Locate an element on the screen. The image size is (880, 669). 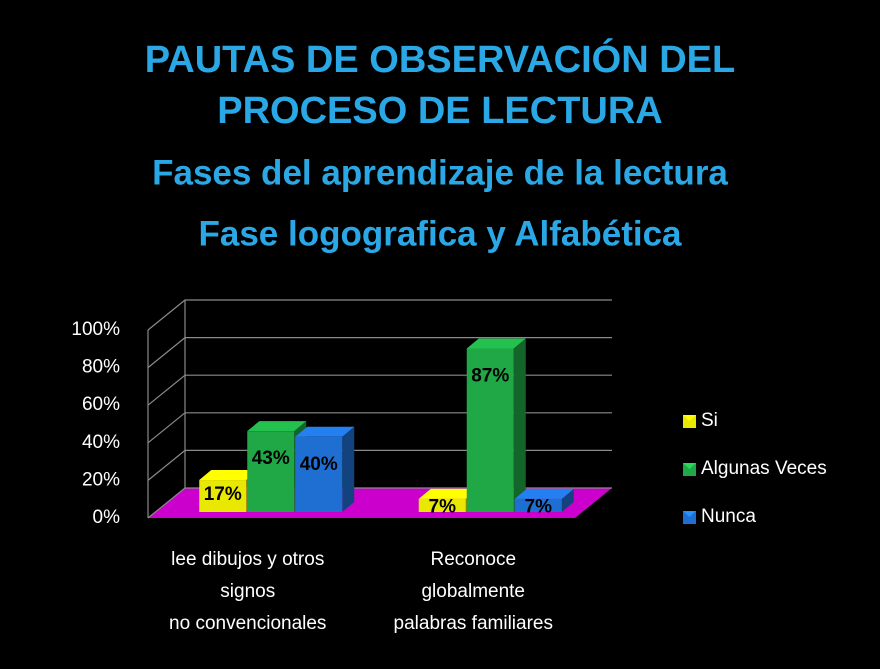
legend-label: Algunas Veces is located at coordinates (764, 468).